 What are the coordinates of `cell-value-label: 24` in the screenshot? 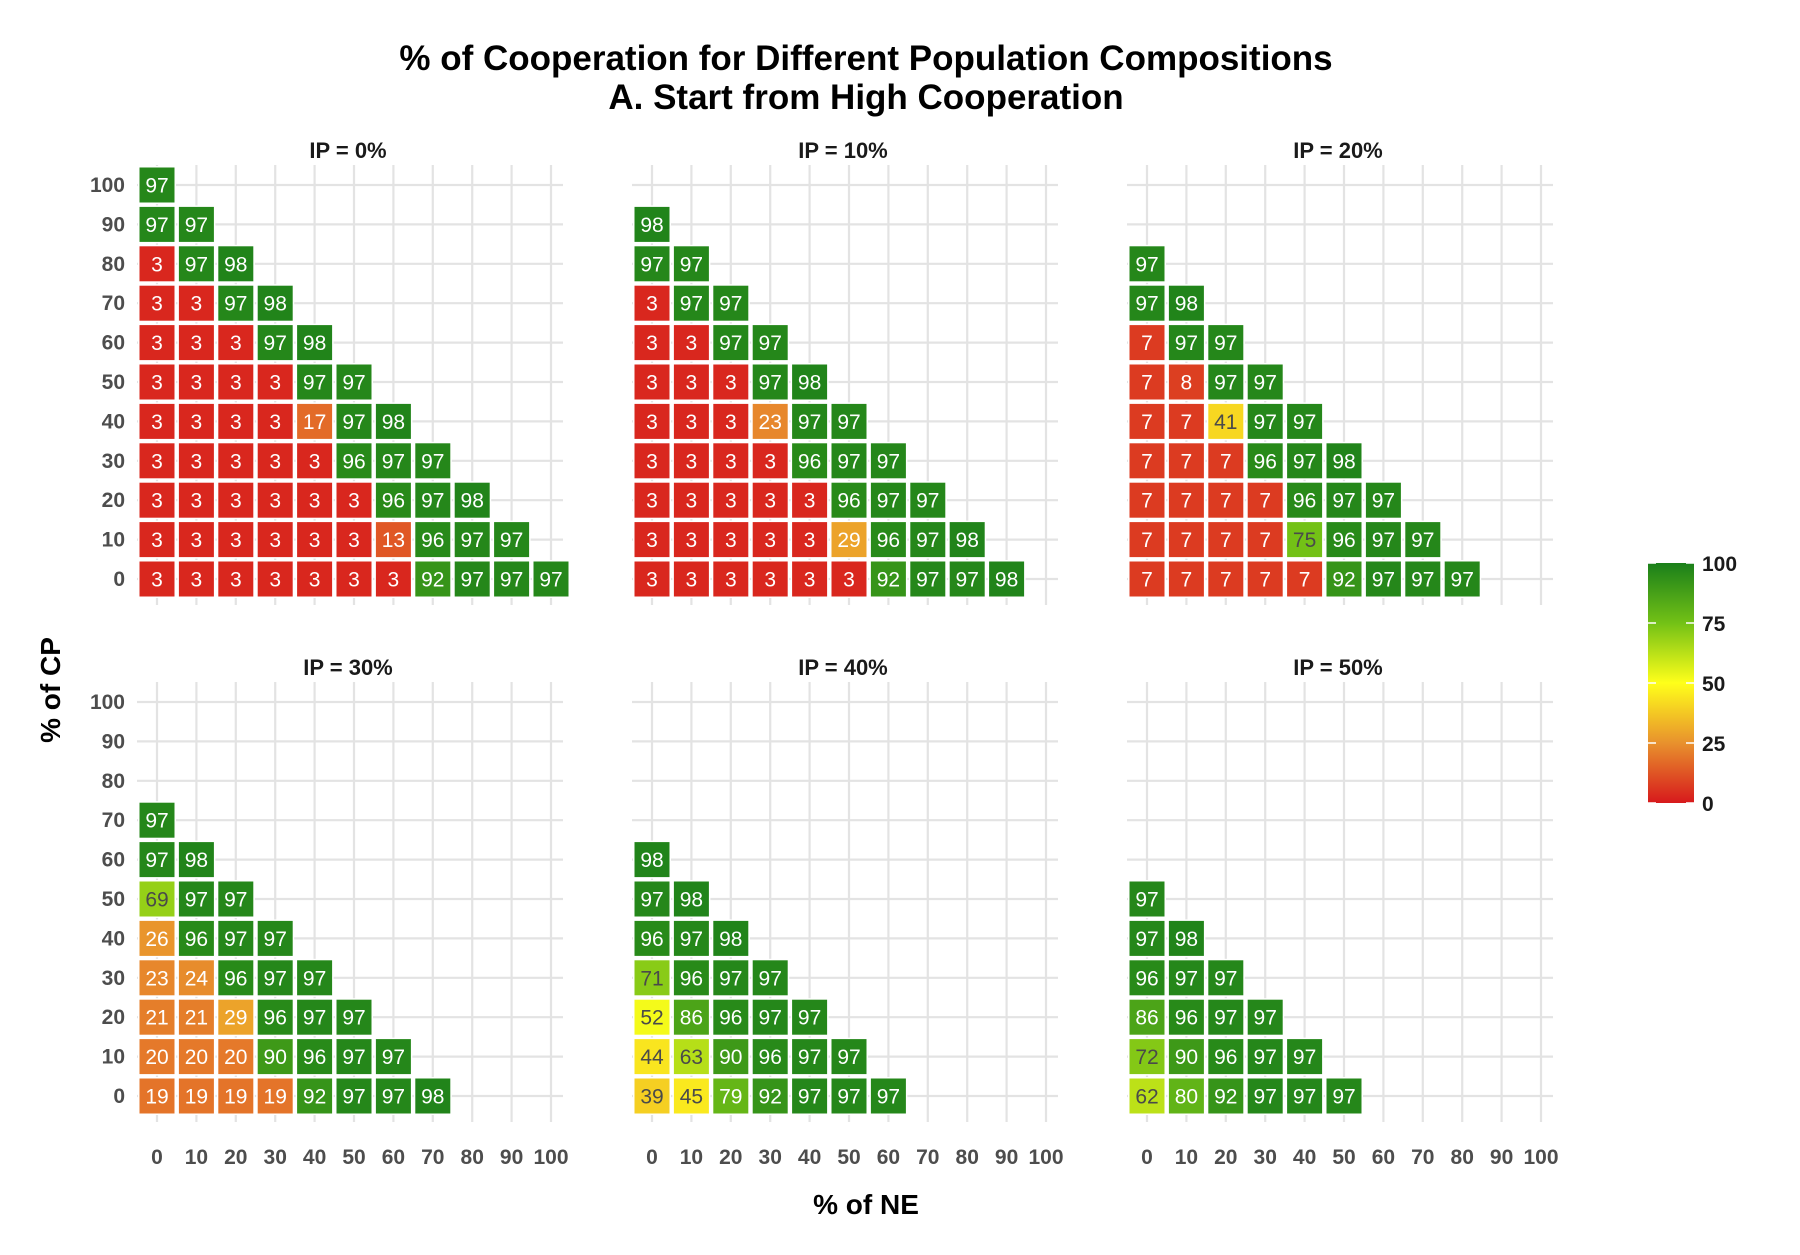 It's located at (197, 978).